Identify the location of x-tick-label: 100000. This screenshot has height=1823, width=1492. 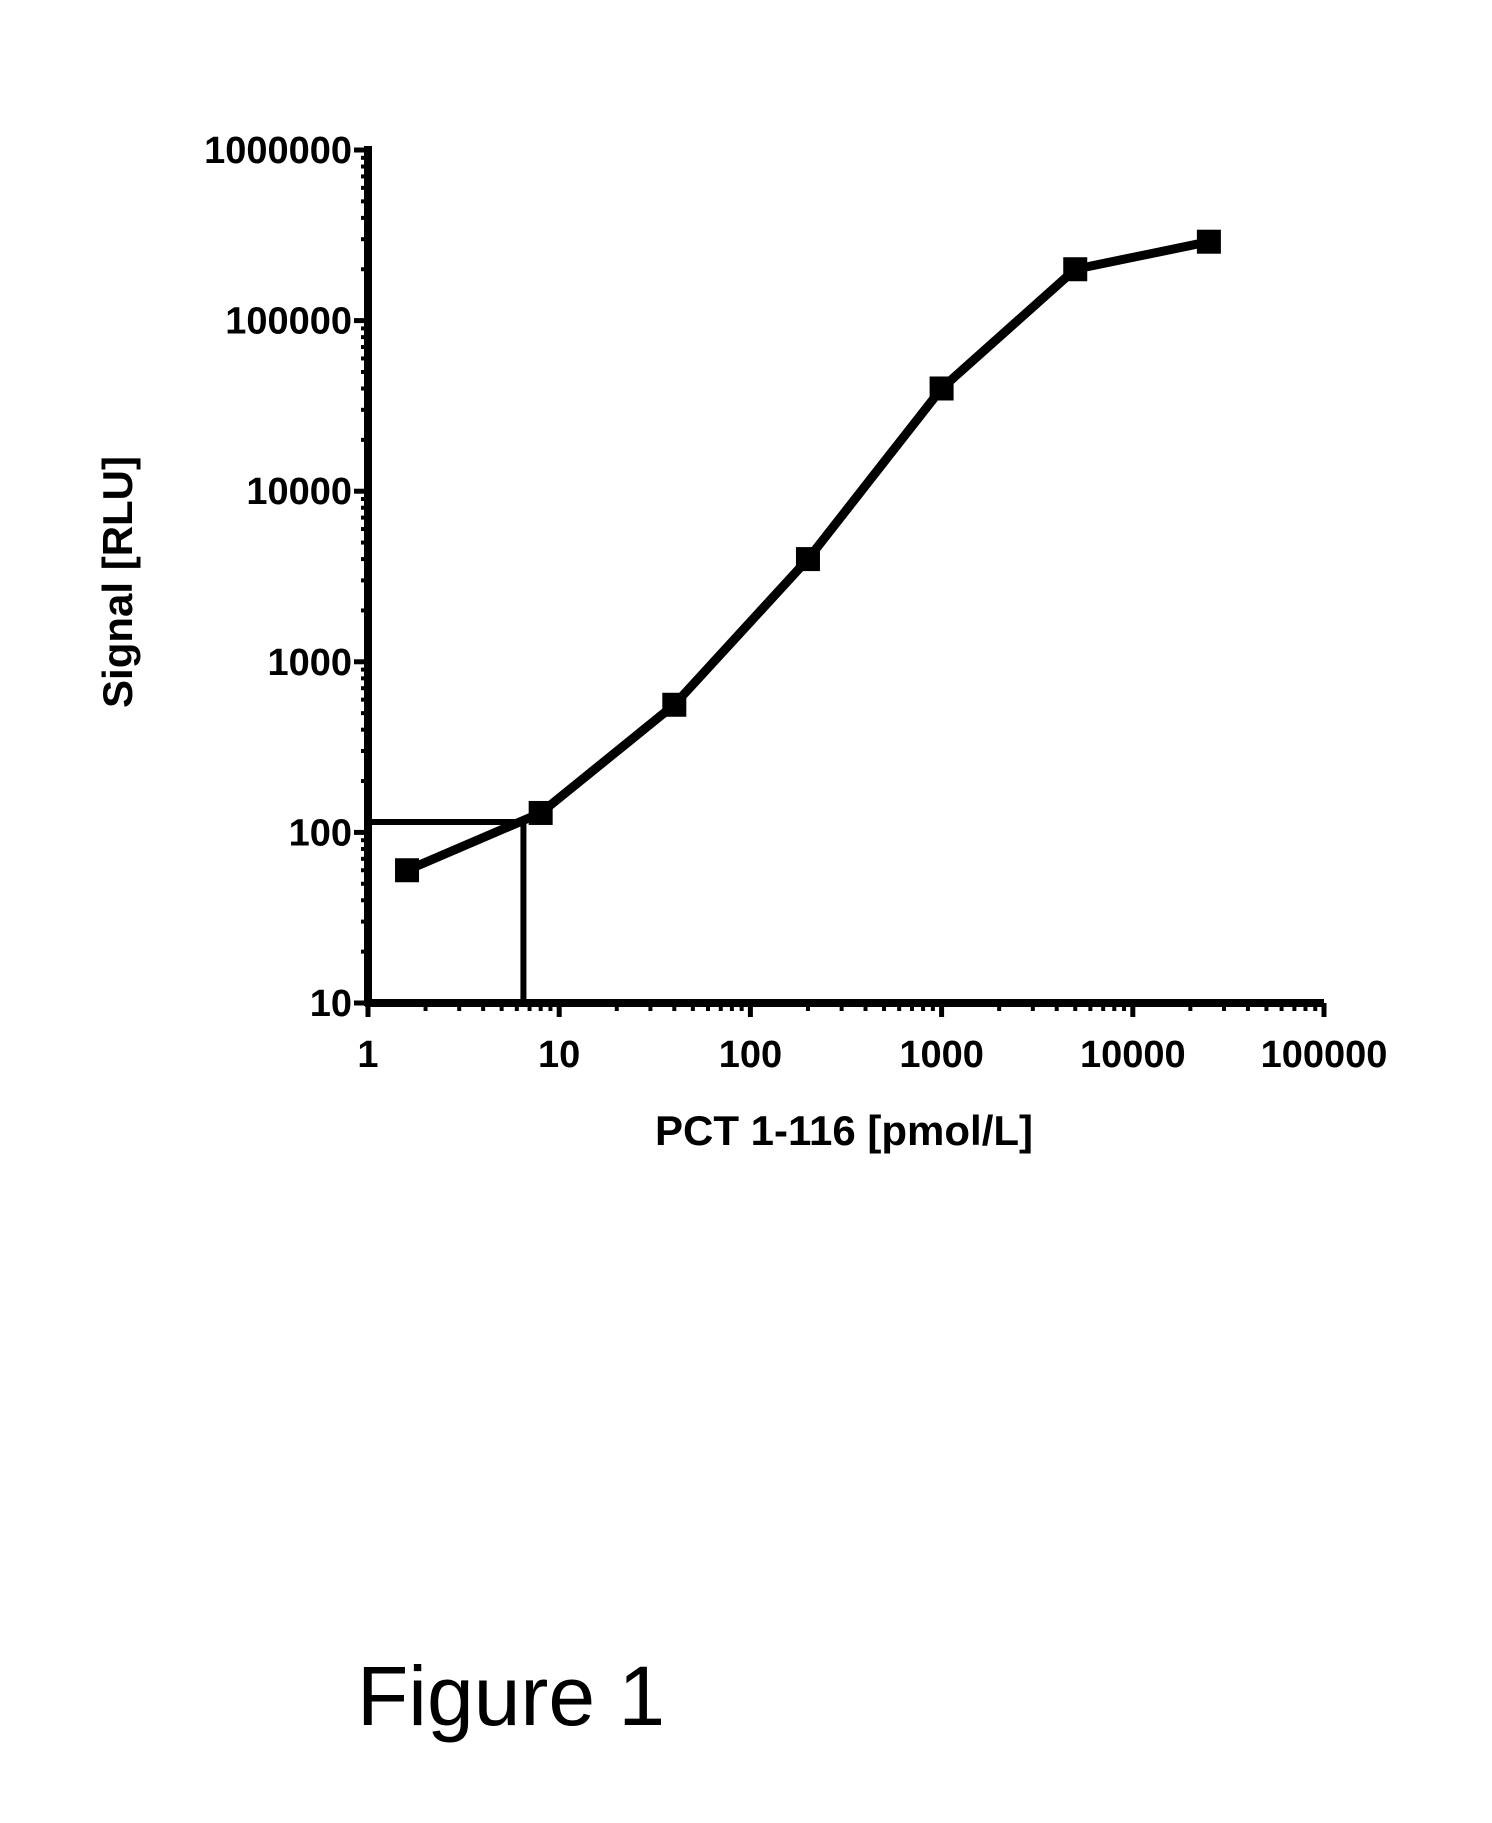
(1324, 1055).